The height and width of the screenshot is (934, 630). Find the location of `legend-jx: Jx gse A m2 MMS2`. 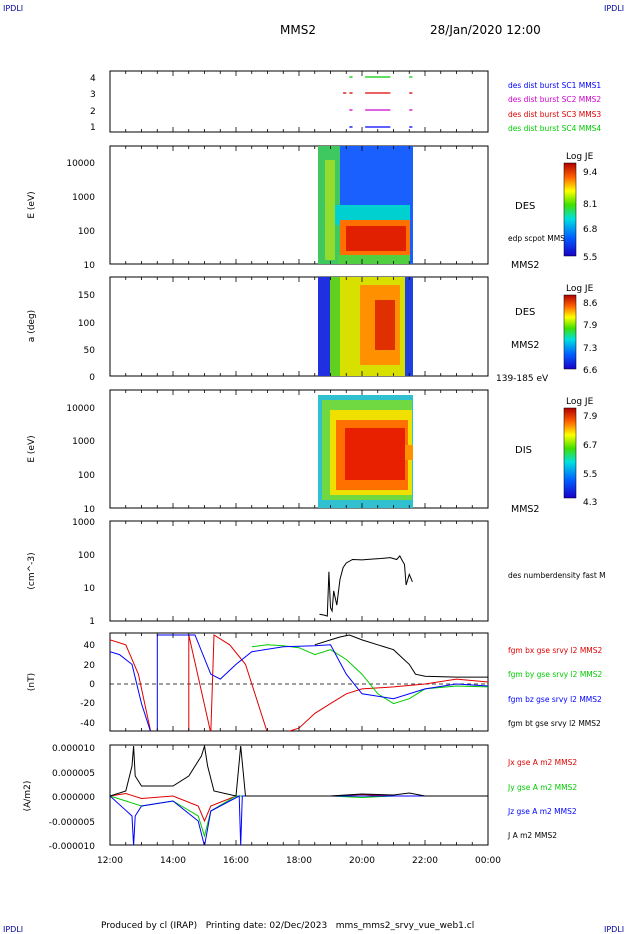

legend-jx: Jx gse A m2 MMS2 is located at coordinates (542, 762).